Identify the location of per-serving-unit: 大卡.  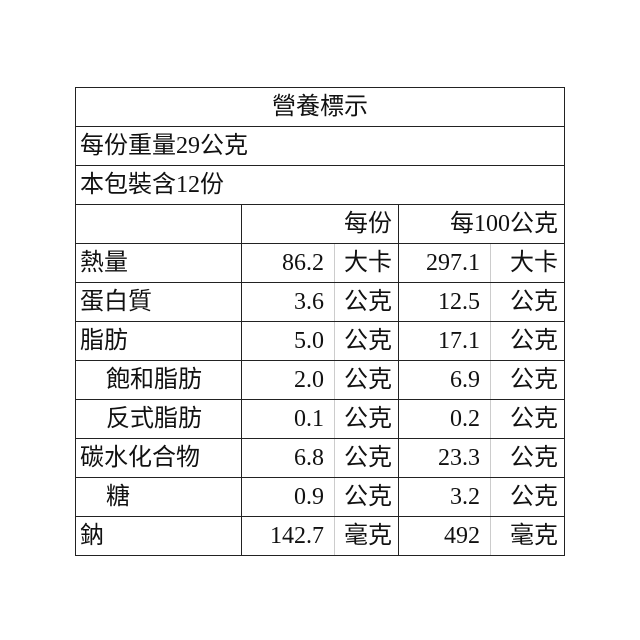
(366, 263).